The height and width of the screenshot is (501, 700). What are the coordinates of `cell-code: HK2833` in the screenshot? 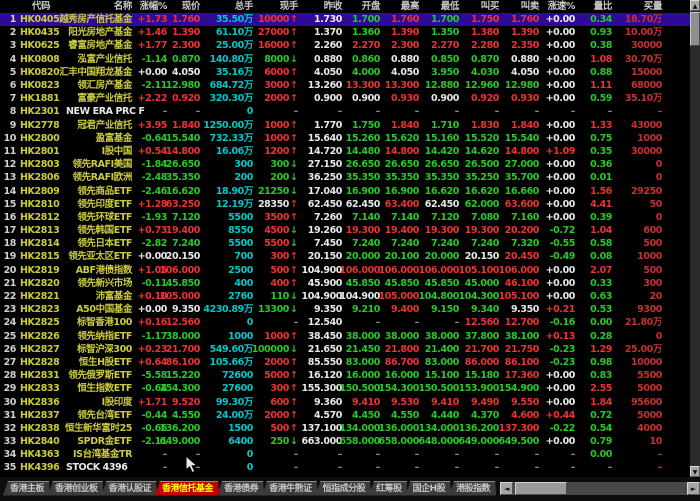 It's located at (40, 389).